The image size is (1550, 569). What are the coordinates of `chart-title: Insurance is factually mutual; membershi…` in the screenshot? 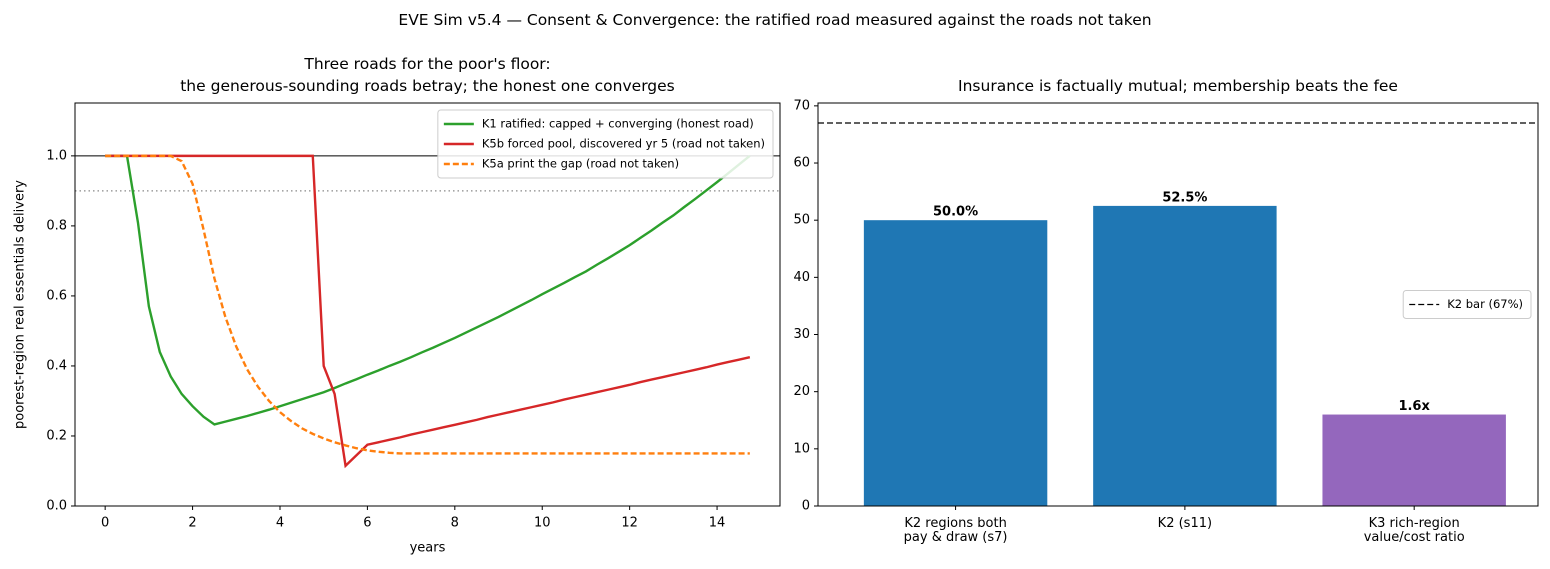 It's located at (1178, 86).